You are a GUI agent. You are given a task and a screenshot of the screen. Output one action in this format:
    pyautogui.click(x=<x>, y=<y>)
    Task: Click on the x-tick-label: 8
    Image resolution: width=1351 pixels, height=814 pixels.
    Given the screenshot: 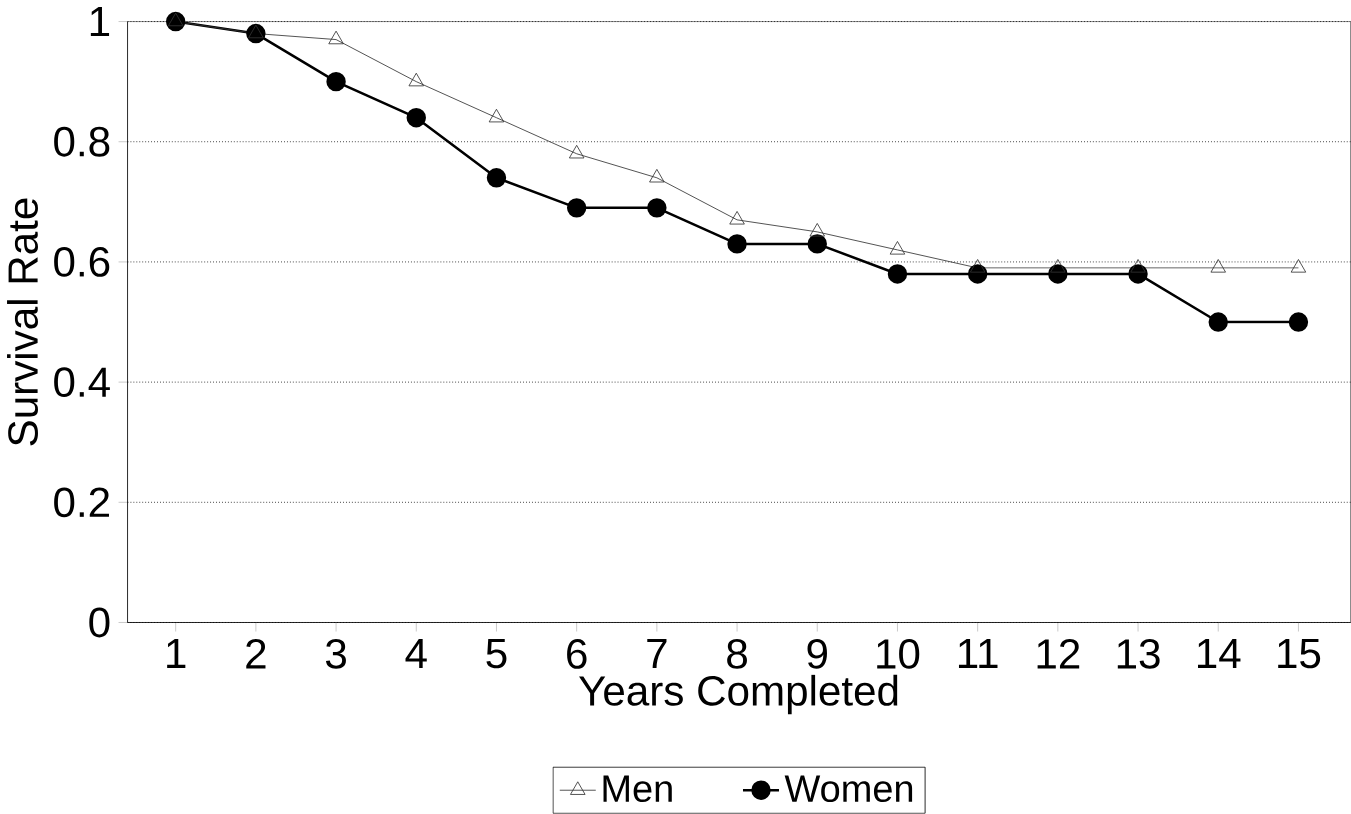 What is the action you would take?
    pyautogui.click(x=737, y=654)
    